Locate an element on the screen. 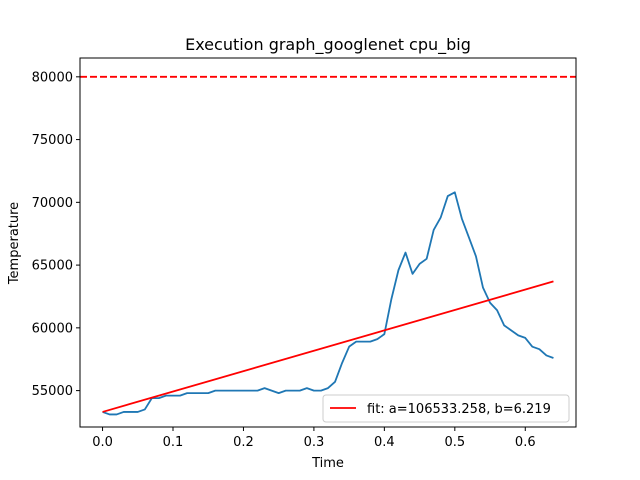  x-tick-label: 0.2 is located at coordinates (243, 442).